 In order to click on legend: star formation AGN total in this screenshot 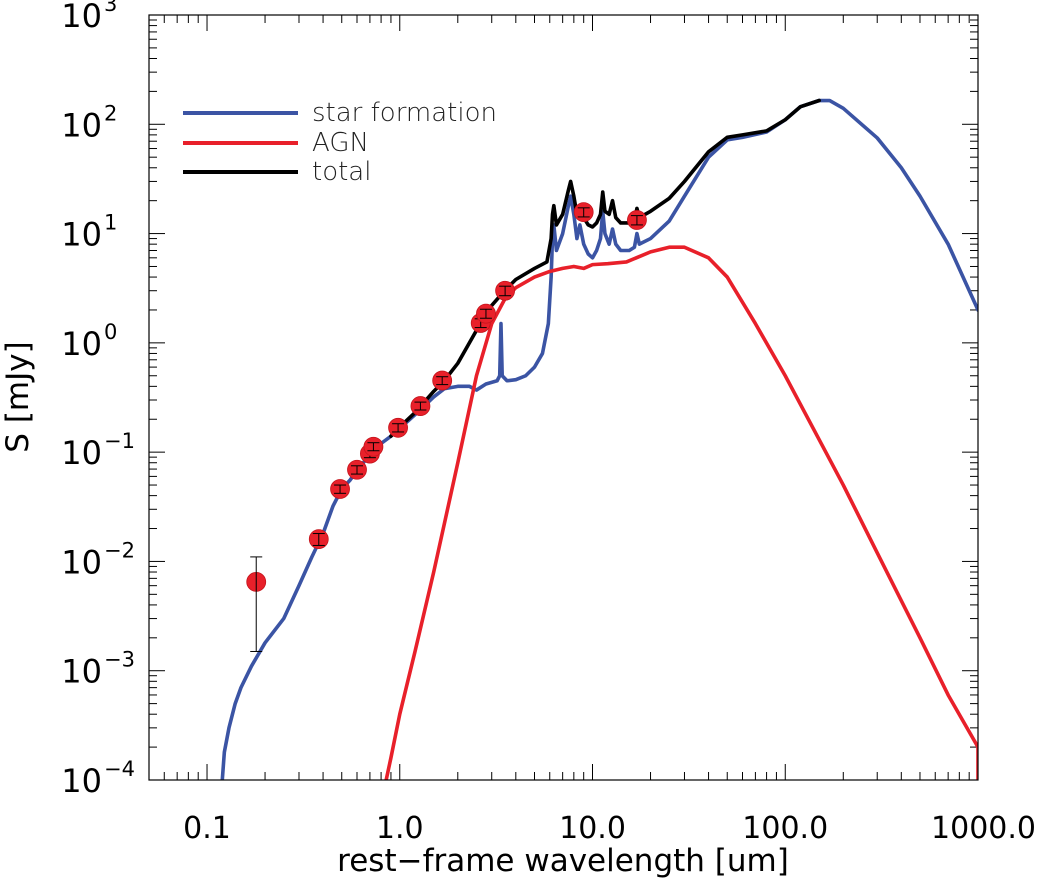, I will do `click(340, 142)`.